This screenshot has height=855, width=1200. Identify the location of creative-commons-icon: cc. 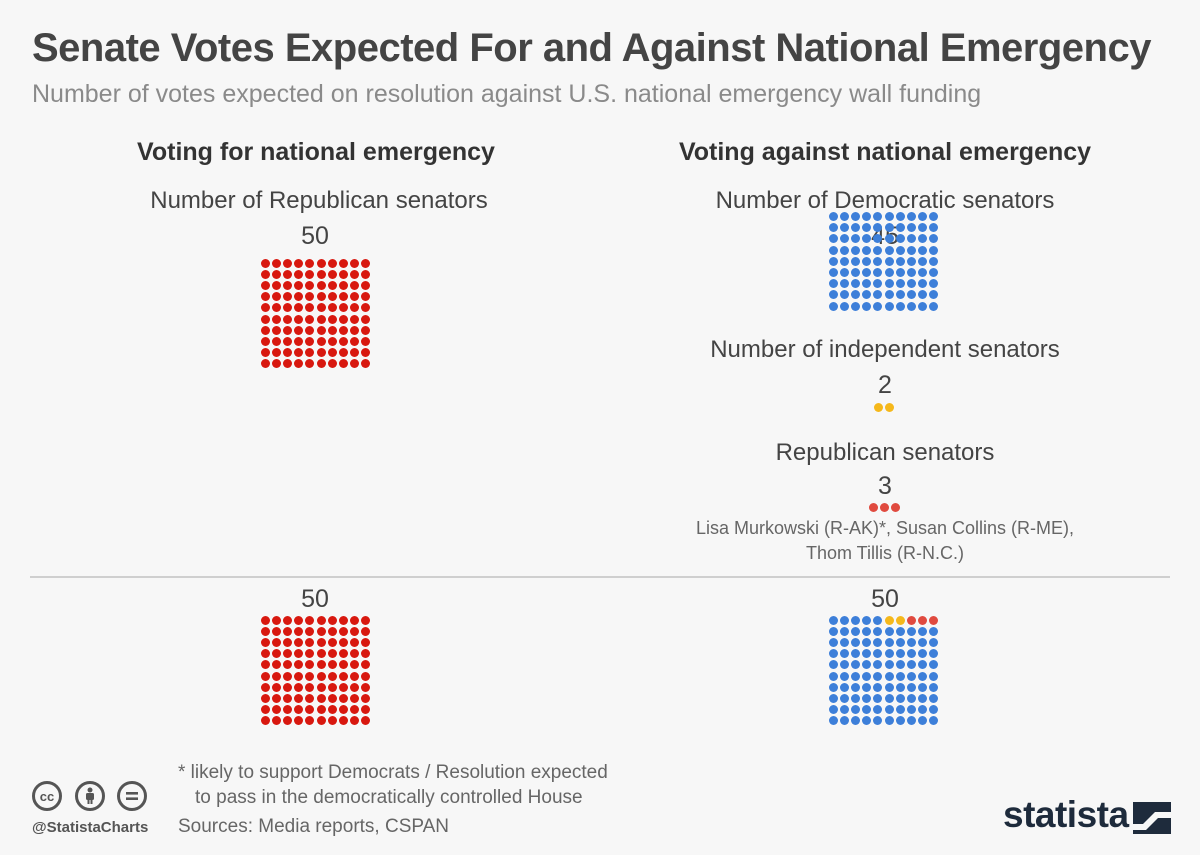
(47, 796).